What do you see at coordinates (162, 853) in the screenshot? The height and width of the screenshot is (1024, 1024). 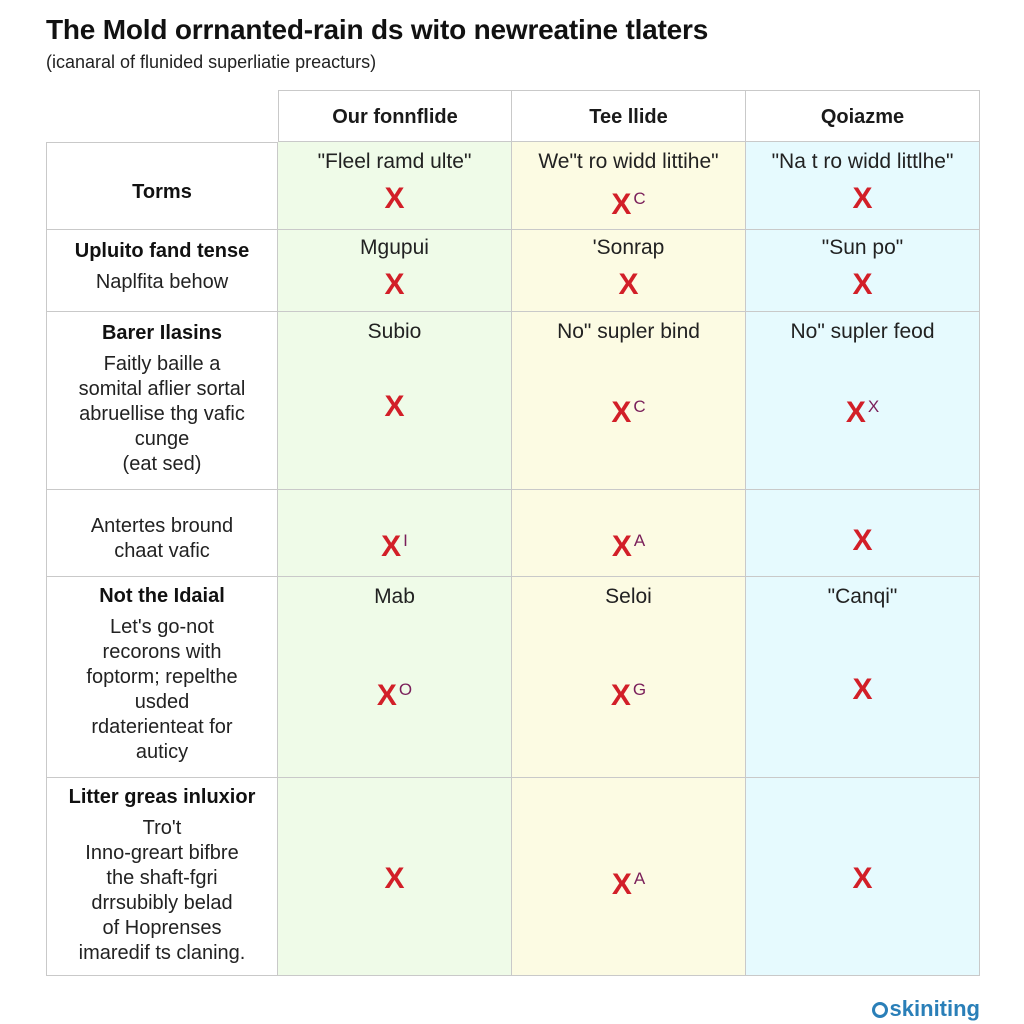 I see `row-description-line: Inno-greart bifbre` at bounding box center [162, 853].